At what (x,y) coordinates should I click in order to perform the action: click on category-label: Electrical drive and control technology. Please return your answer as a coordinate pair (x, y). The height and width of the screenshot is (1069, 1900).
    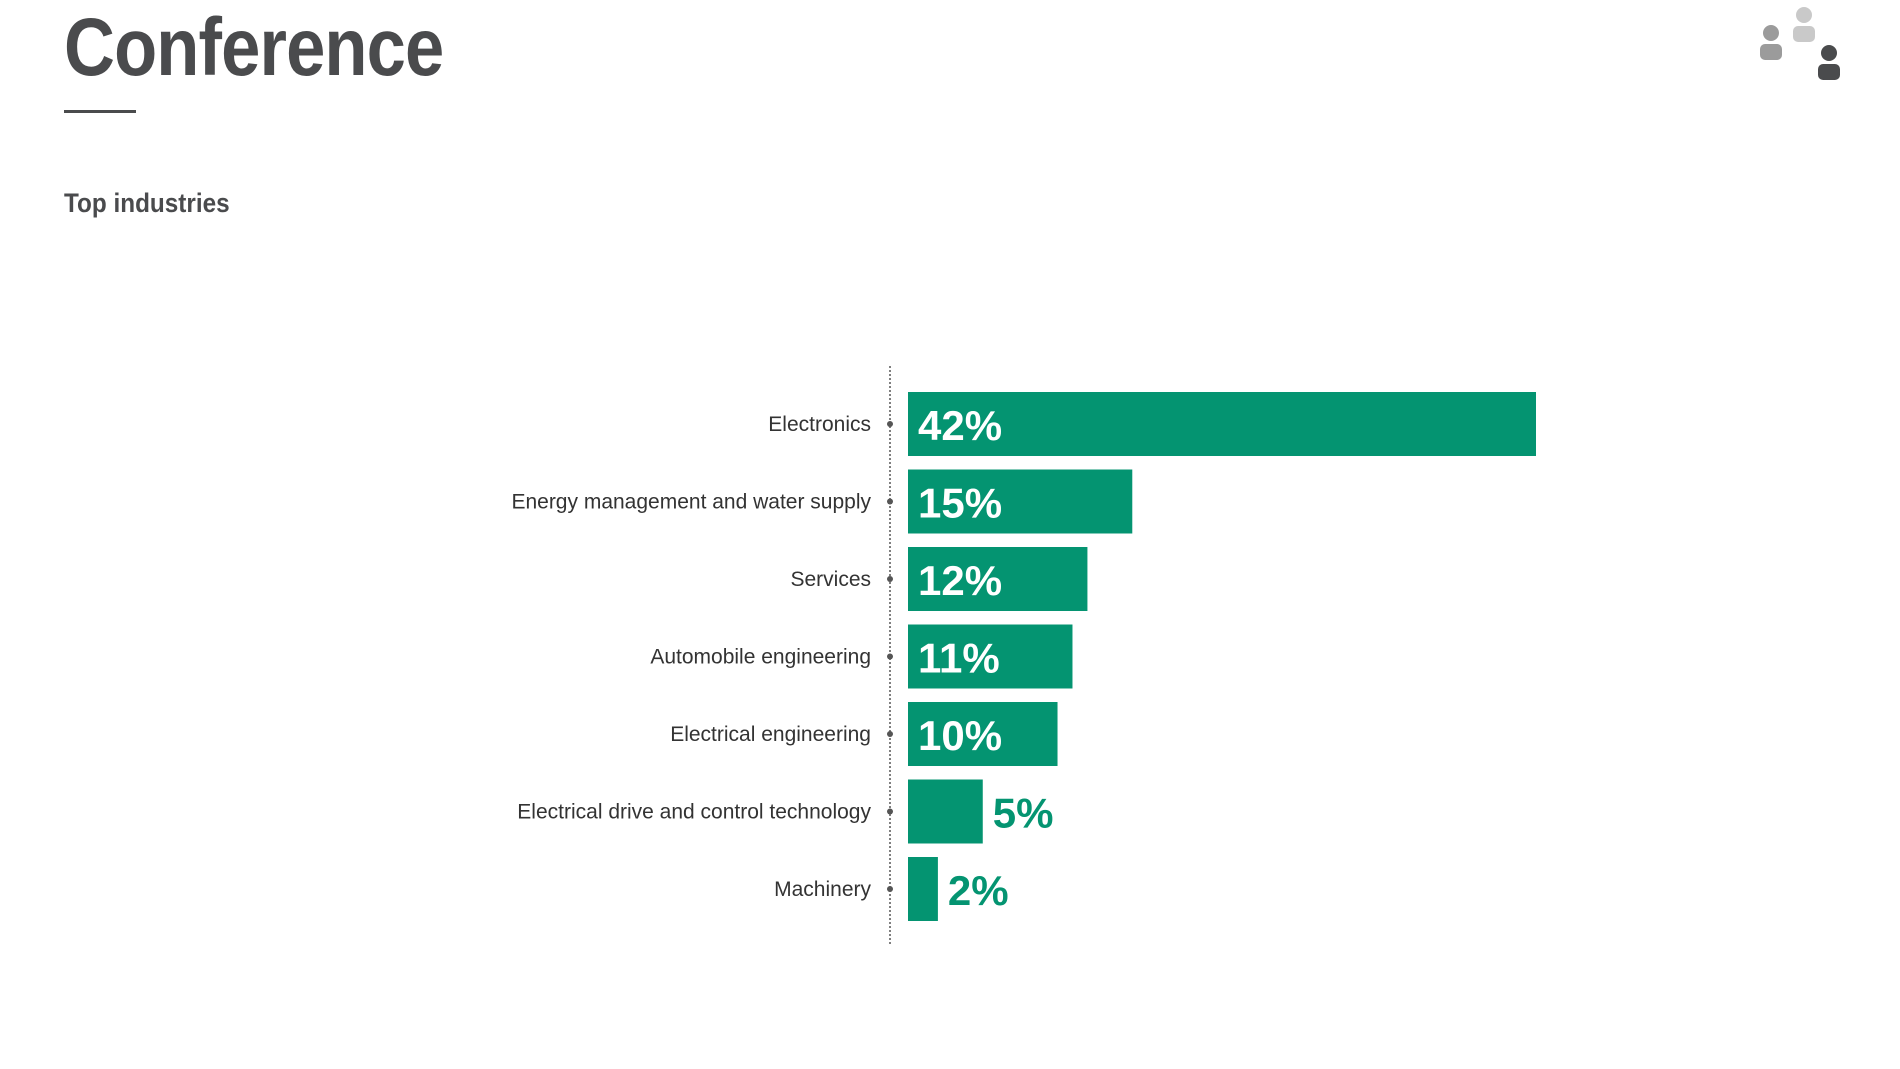
    Looking at the image, I should click on (694, 812).